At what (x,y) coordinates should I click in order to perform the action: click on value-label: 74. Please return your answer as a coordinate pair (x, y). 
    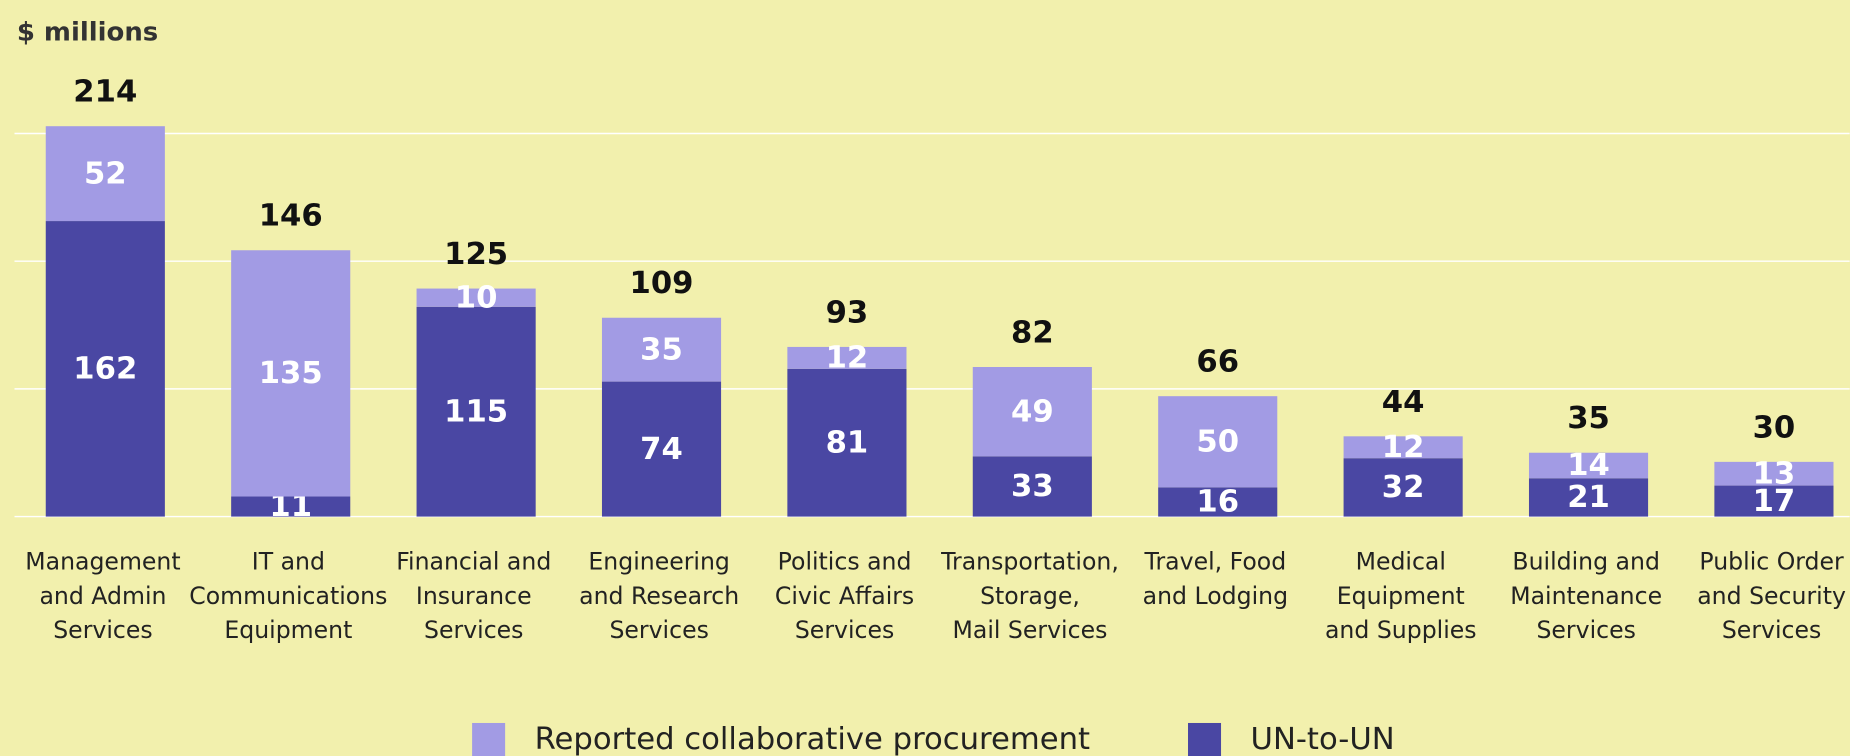
    Looking at the image, I should click on (661, 449).